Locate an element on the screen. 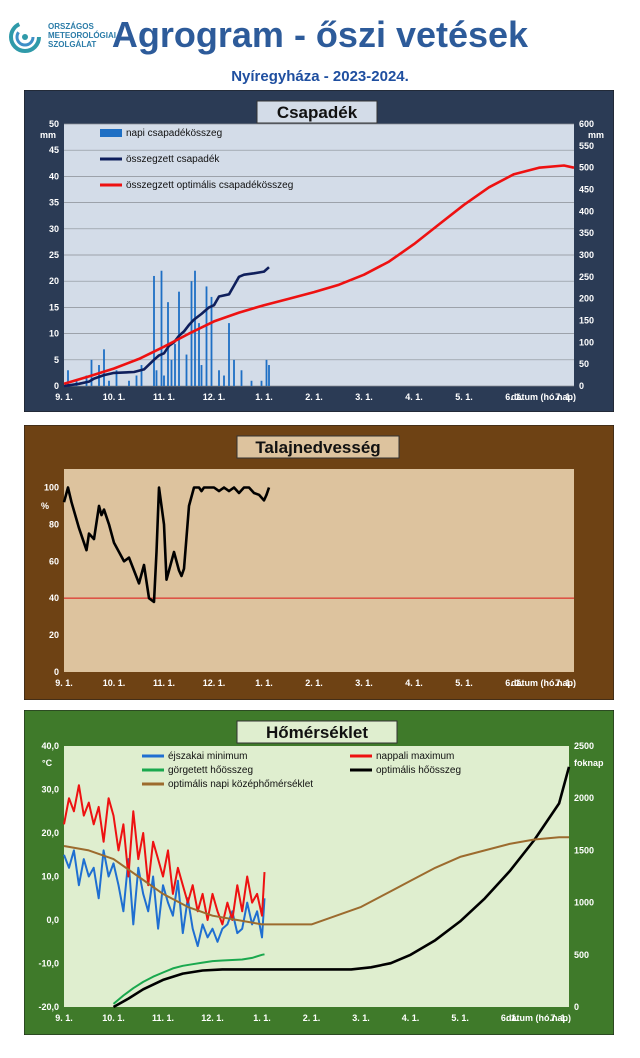  legend-label: optimális hőösszeg is located at coordinates (418, 770).